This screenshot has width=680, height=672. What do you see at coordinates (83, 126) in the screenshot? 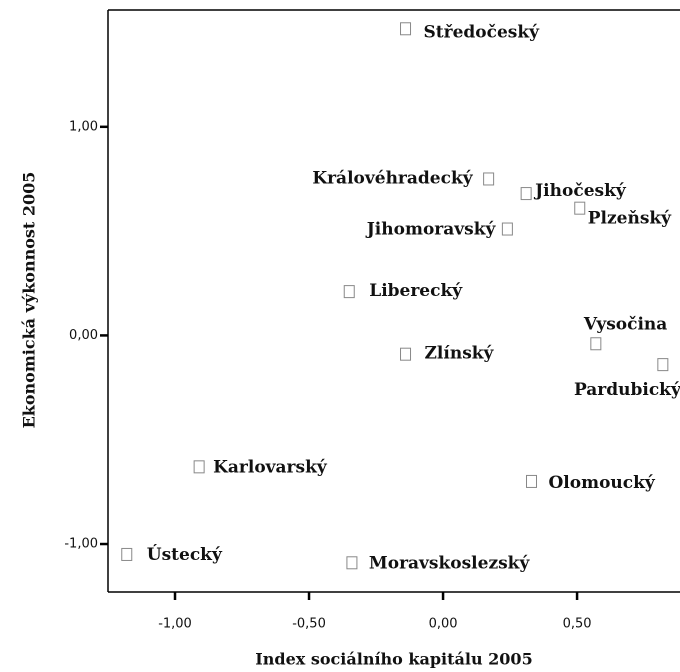
I see `y-tick-label: 1,00` at bounding box center [83, 126].